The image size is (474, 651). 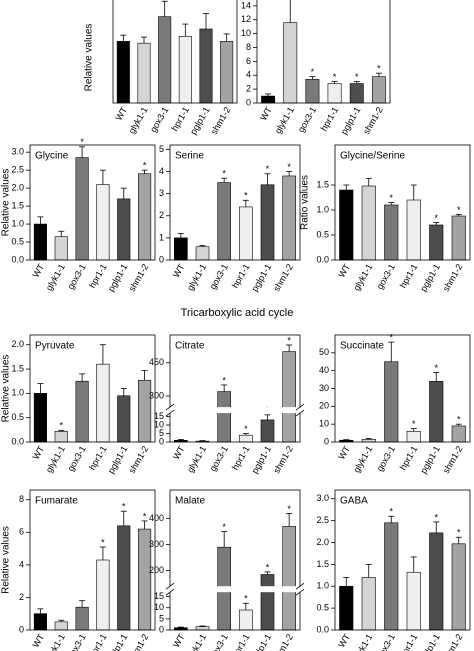 I want to click on y-tick-label: 15, so click(x=159, y=596).